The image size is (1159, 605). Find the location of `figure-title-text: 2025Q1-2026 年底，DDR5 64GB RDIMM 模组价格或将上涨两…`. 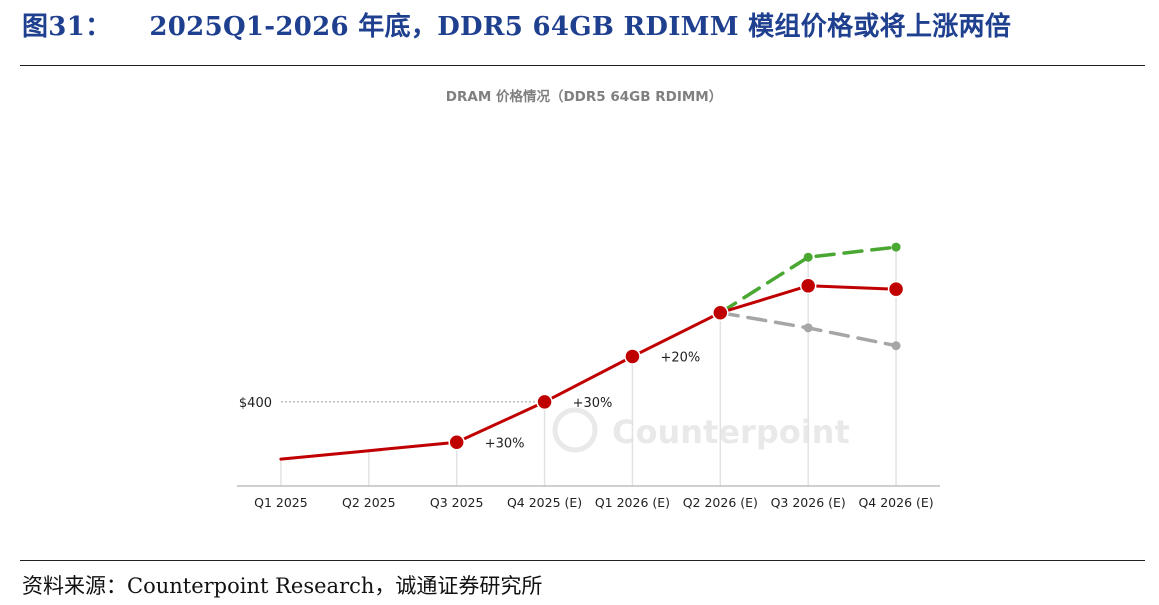

figure-title-text: 2025Q1-2026 年底，DDR5 64GB RDIMM 模组价格或将上涨两… is located at coordinates (580, 27).